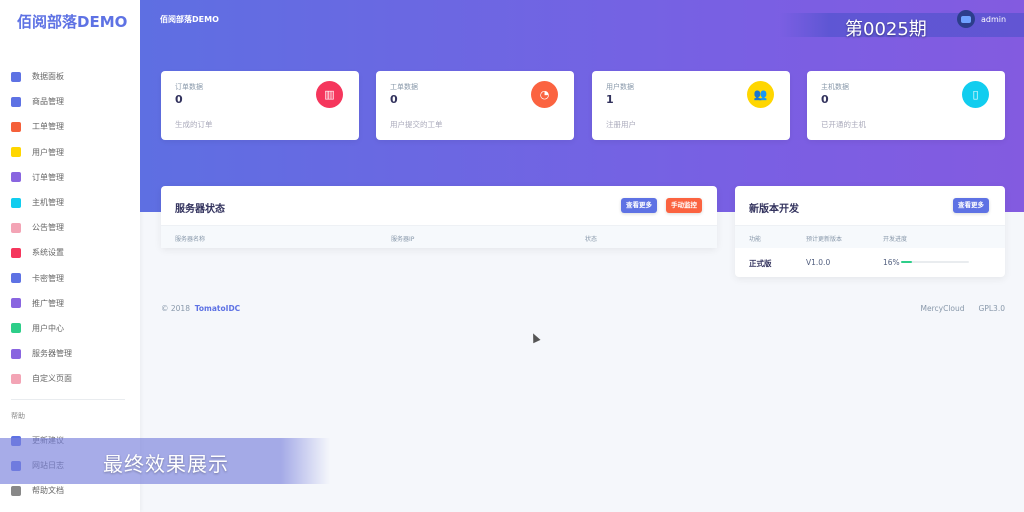 The width and height of the screenshot is (1024, 512). I want to click on stat-card: 工单数据 0 用户提交的工单 ◔, so click(475, 105).